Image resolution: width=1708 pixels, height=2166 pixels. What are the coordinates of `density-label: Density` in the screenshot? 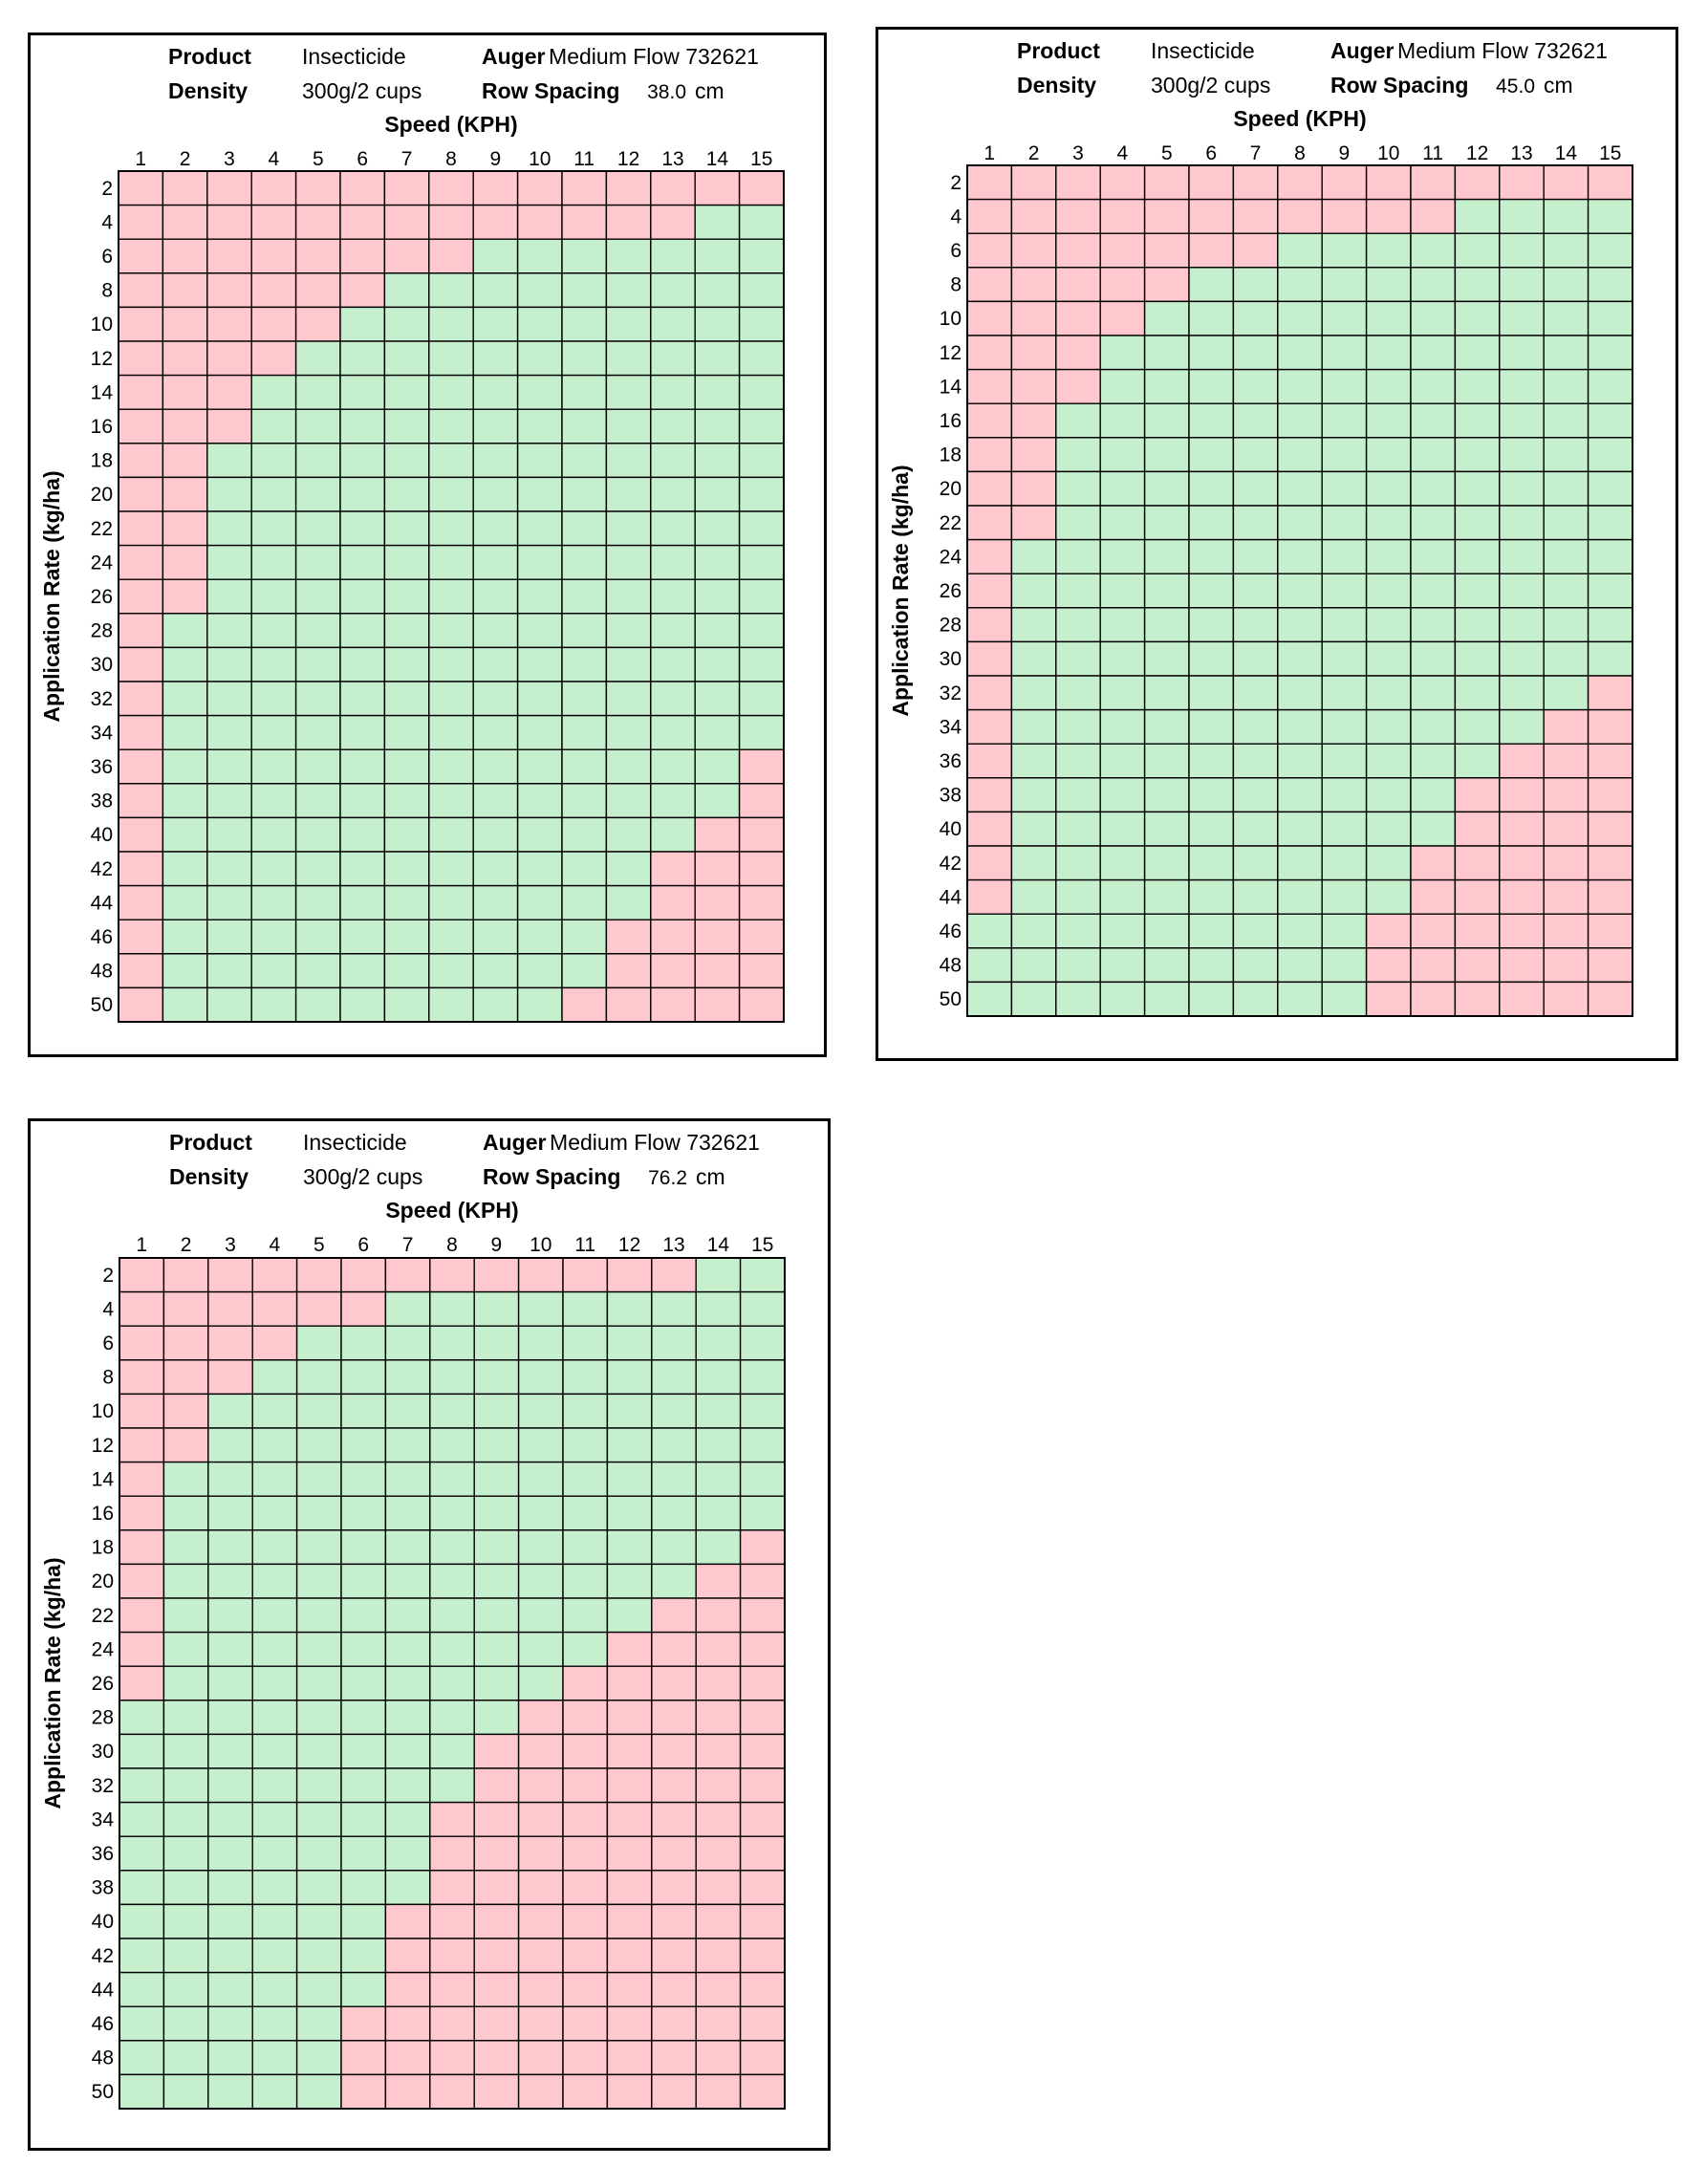 It's located at (208, 90).